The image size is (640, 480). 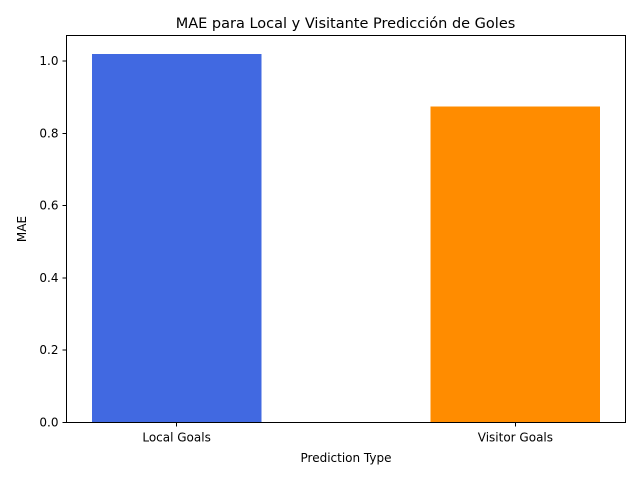 I want to click on y-tick-label: 1.0, so click(x=48, y=61).